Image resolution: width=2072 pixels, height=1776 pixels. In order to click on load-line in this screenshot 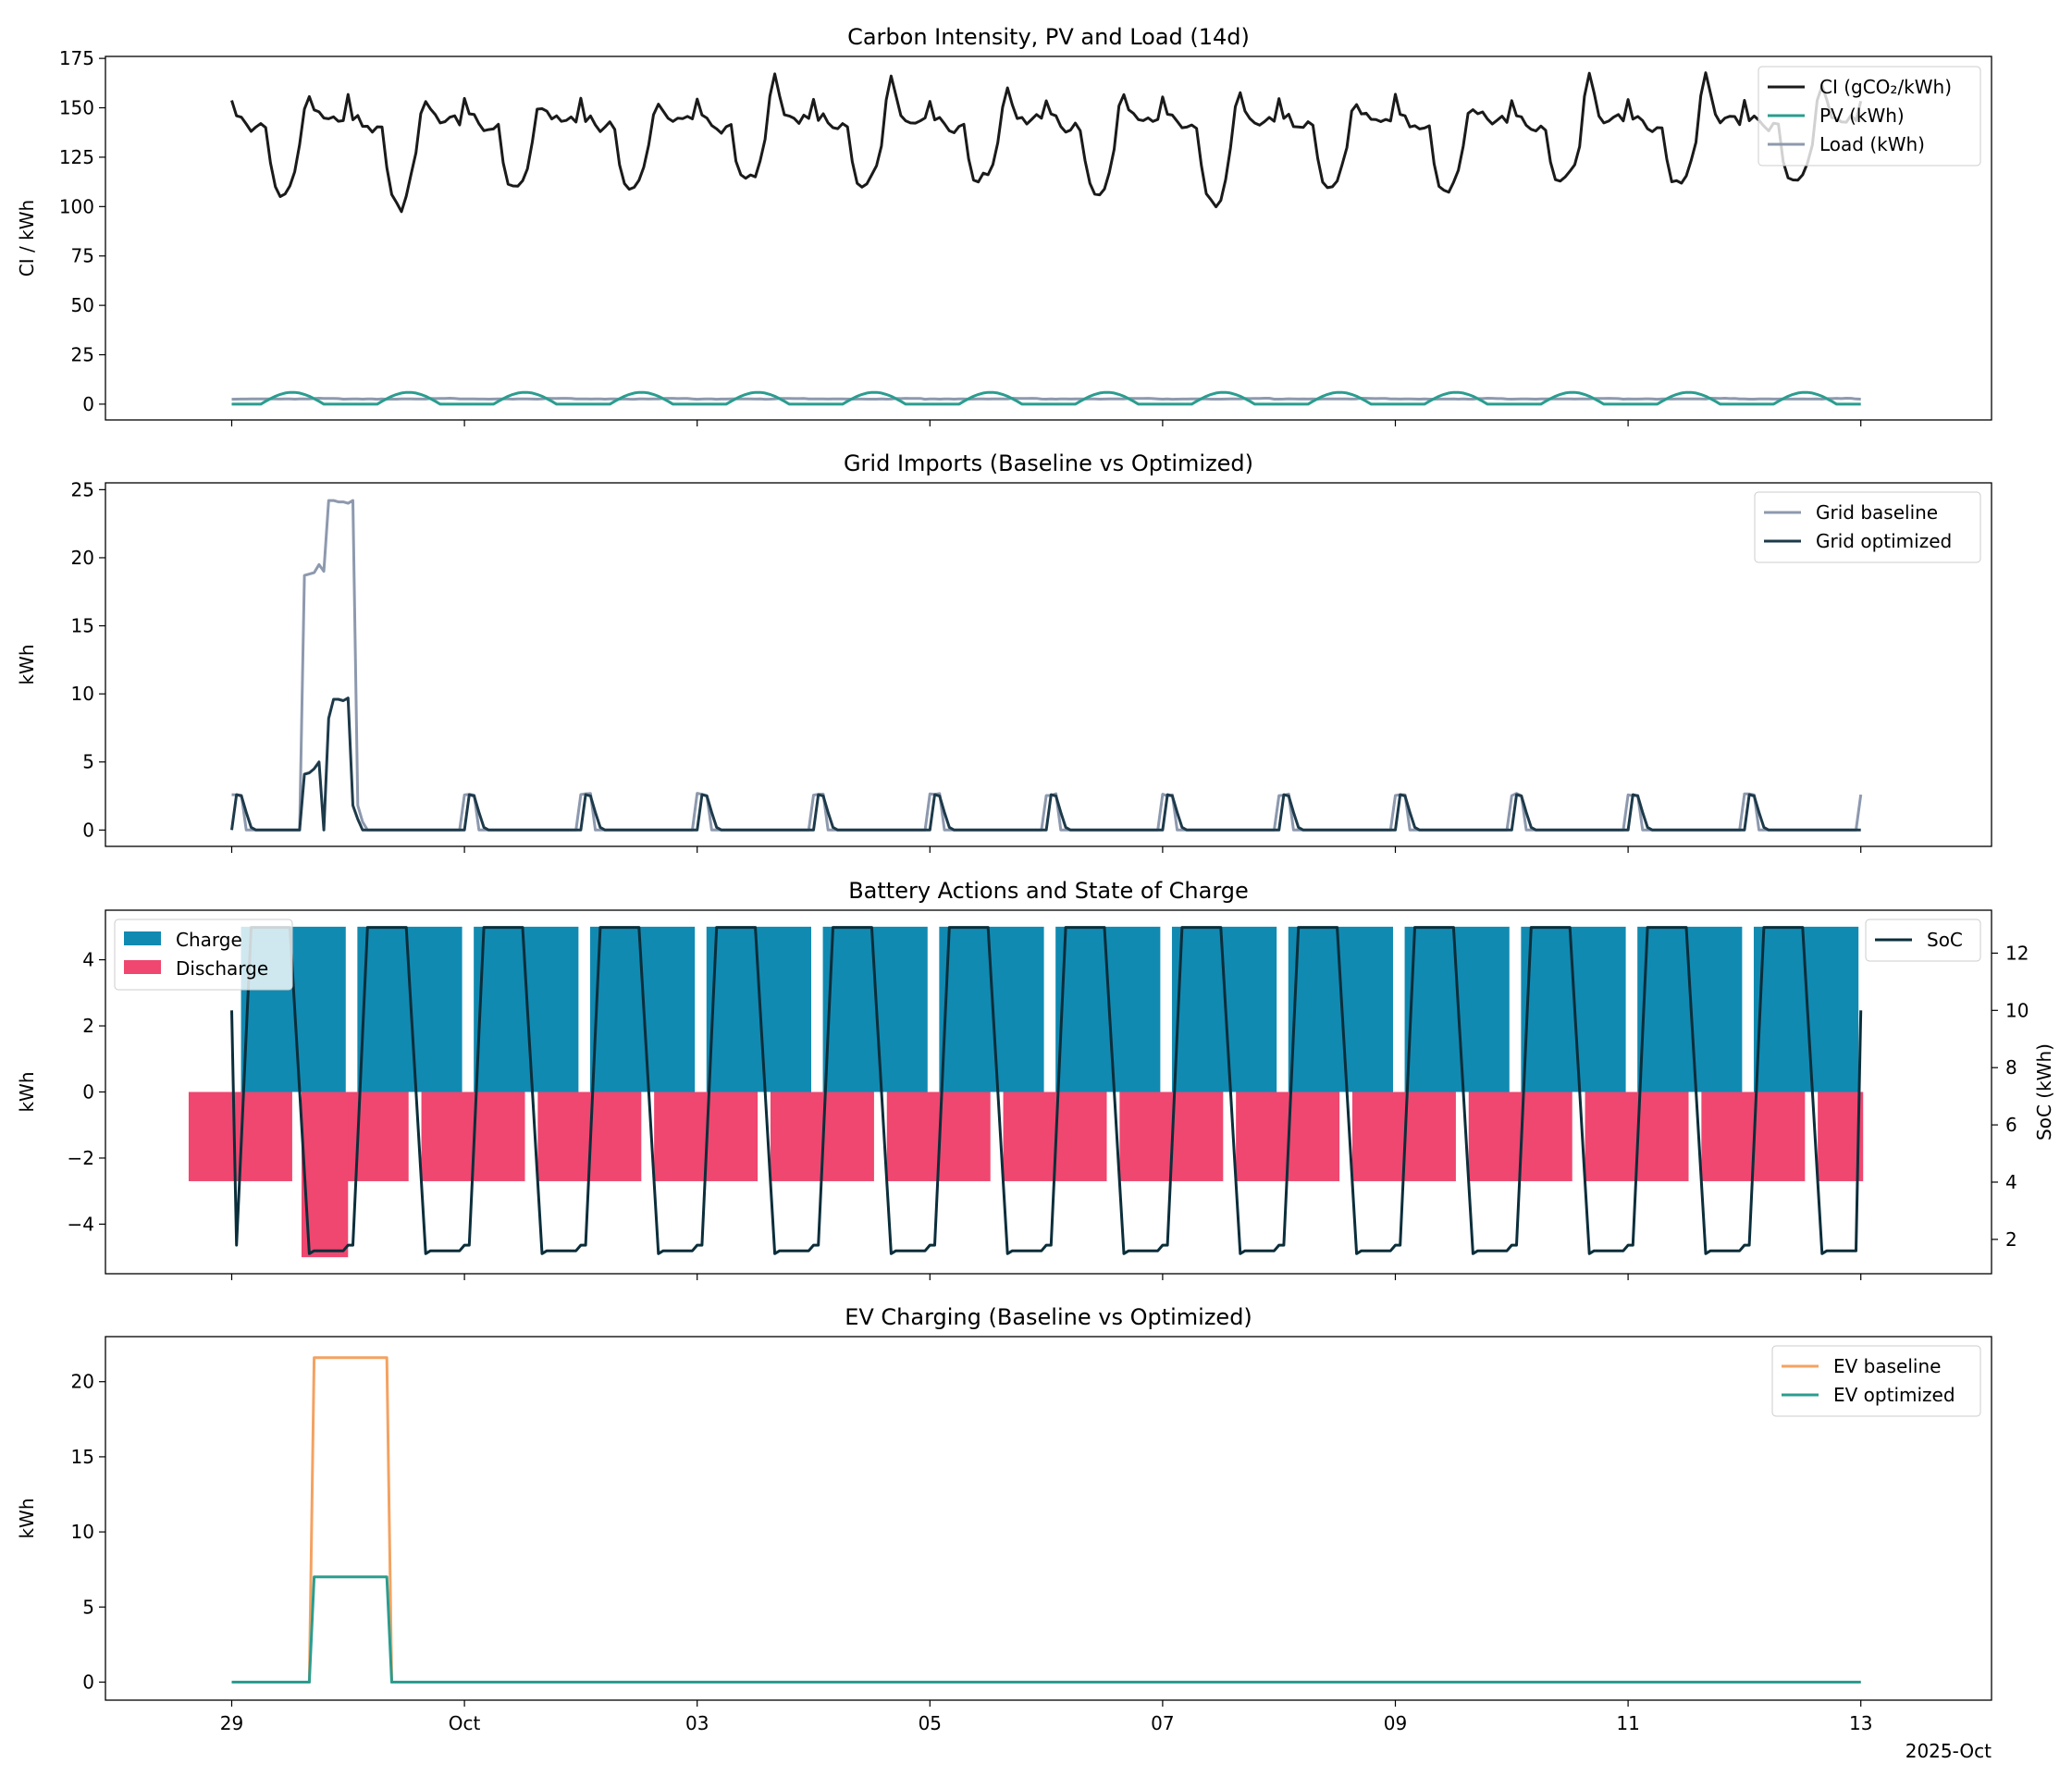, I will do `click(1046, 399)`.